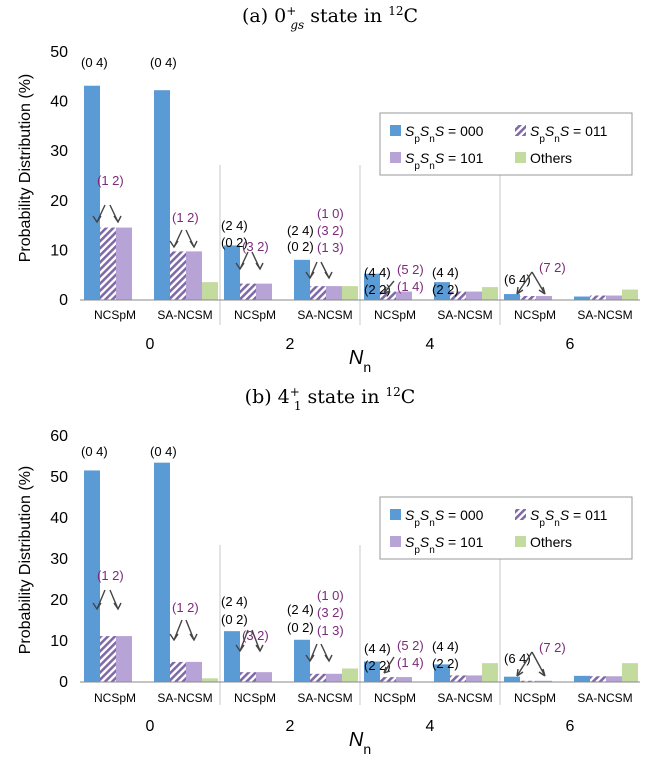 The image size is (660, 760). I want to click on y-tick-label: 50, so click(59, 52).